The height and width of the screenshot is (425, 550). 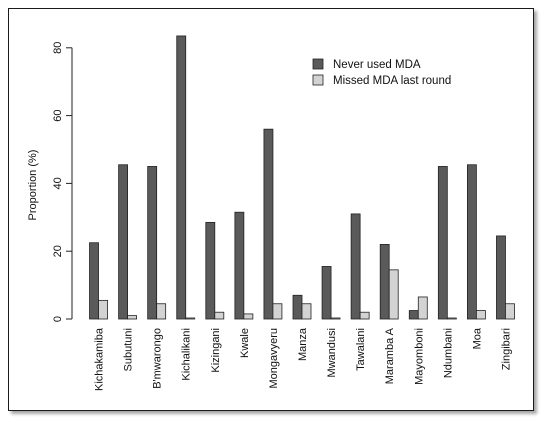 I want to click on y-axis-label: Proportion (%), so click(x=33, y=185).